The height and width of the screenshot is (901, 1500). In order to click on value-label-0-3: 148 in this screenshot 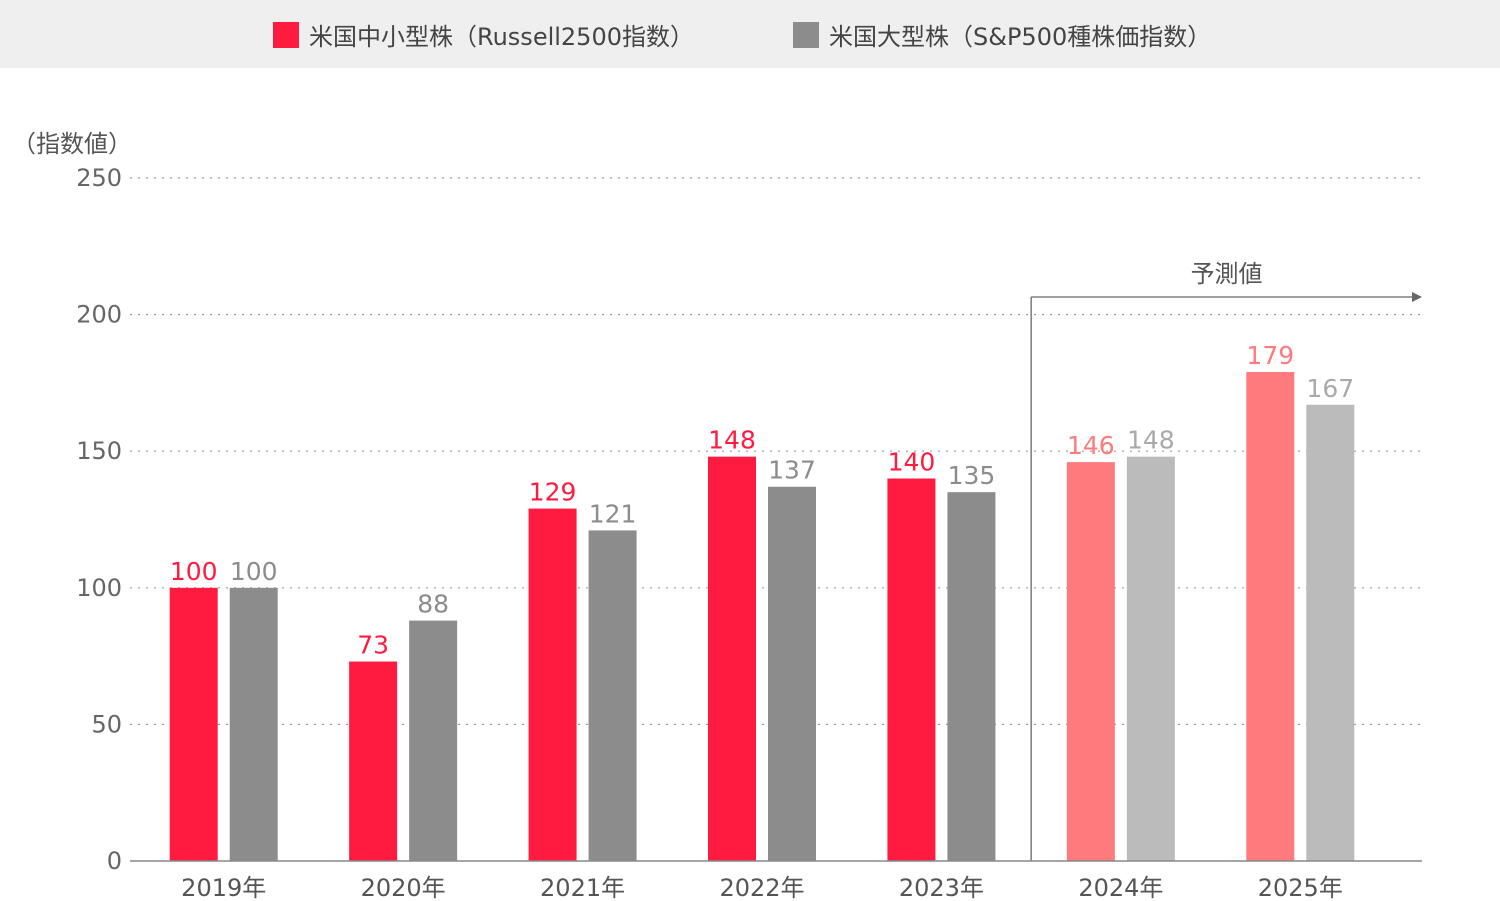, I will do `click(732, 440)`.